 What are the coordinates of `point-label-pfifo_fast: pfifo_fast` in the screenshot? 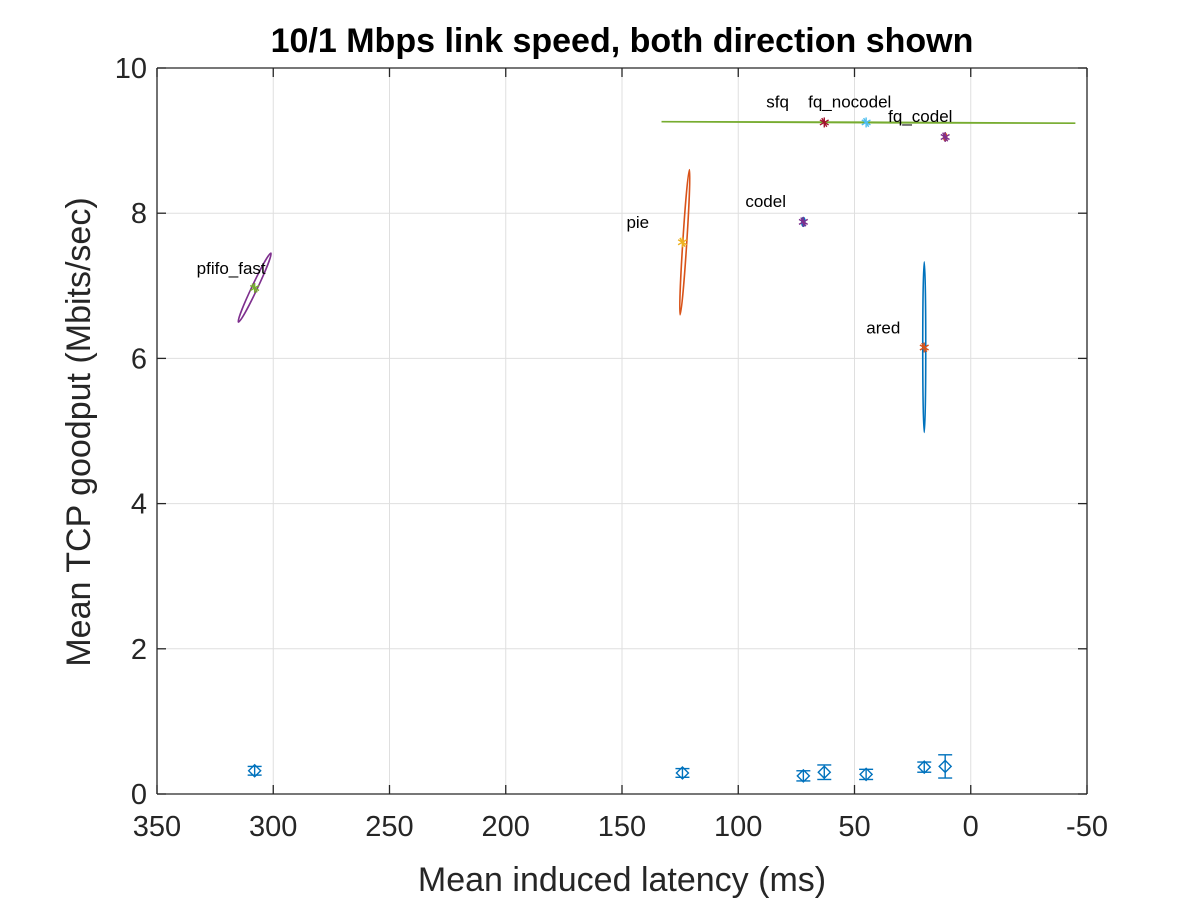 It's located at (231, 268).